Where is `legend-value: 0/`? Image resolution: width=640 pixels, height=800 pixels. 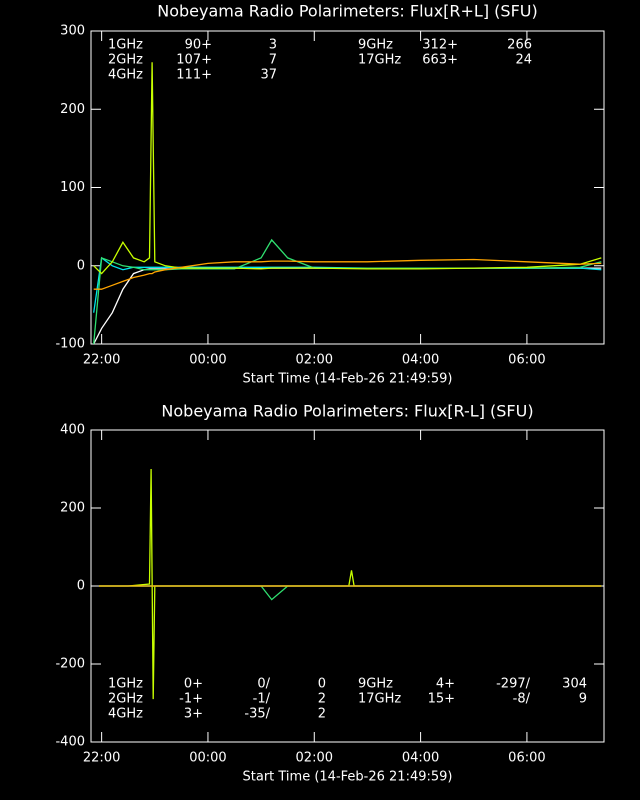 legend-value: 0/ is located at coordinates (263, 684).